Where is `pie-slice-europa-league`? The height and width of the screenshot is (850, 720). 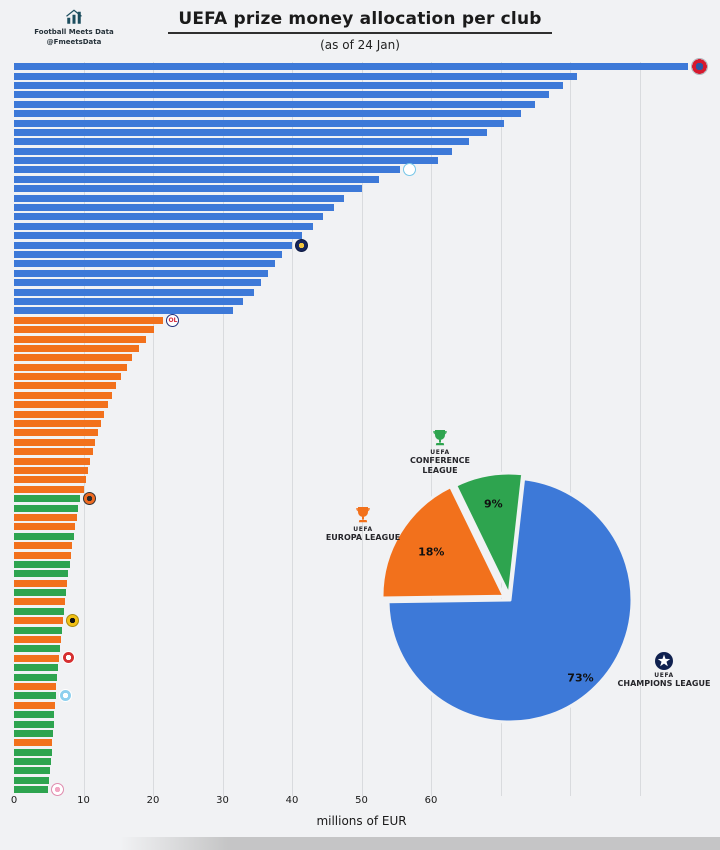 pie-slice-europa-league is located at coordinates (443, 542).